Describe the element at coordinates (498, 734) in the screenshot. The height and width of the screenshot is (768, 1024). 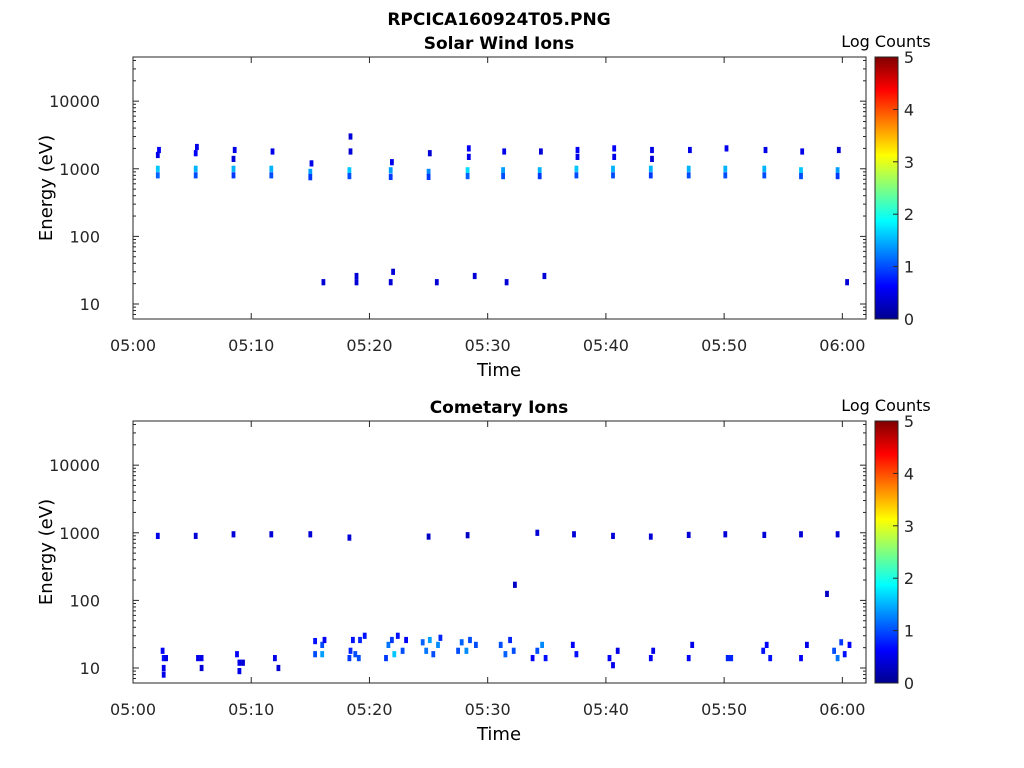
I see `x-axis-label: Time` at that location.